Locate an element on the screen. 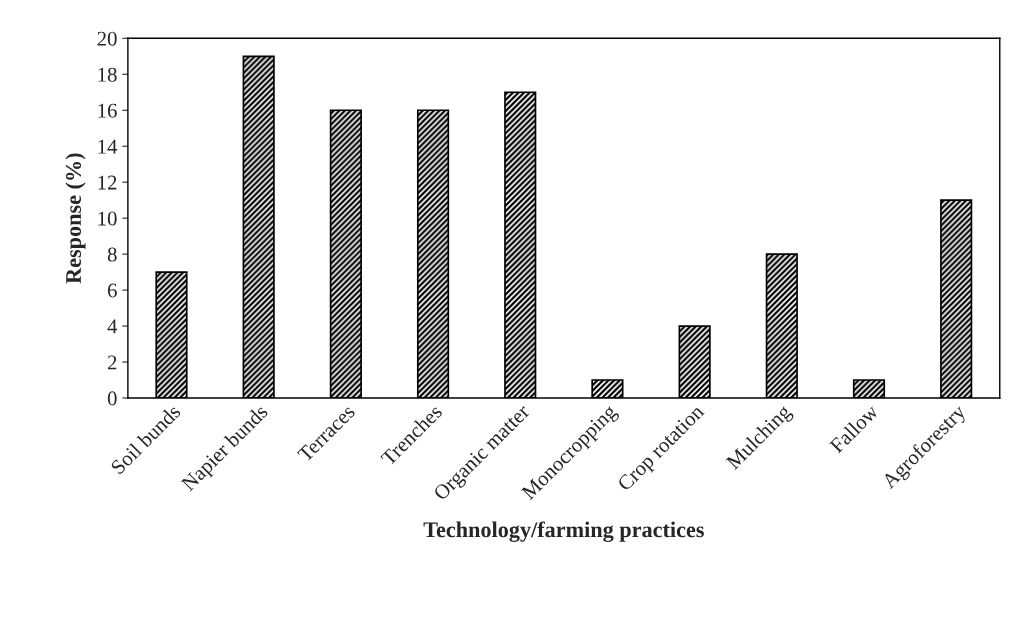 This screenshot has height=618, width=1015. y-tick-label: 4 is located at coordinates (112, 326).